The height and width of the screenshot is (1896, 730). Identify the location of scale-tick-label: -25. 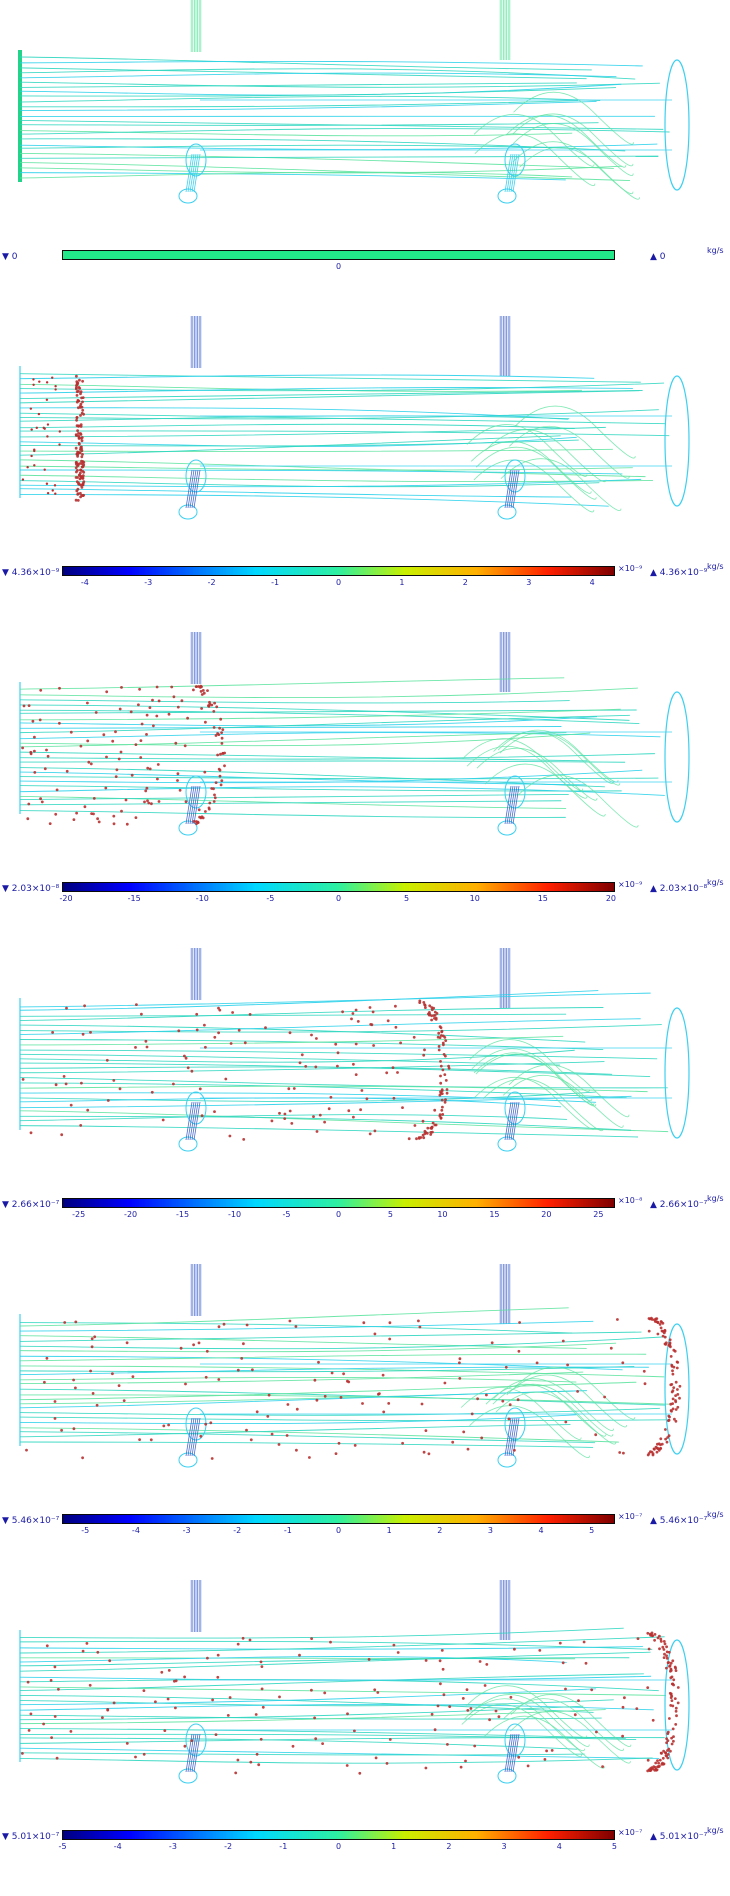
(79, 1214).